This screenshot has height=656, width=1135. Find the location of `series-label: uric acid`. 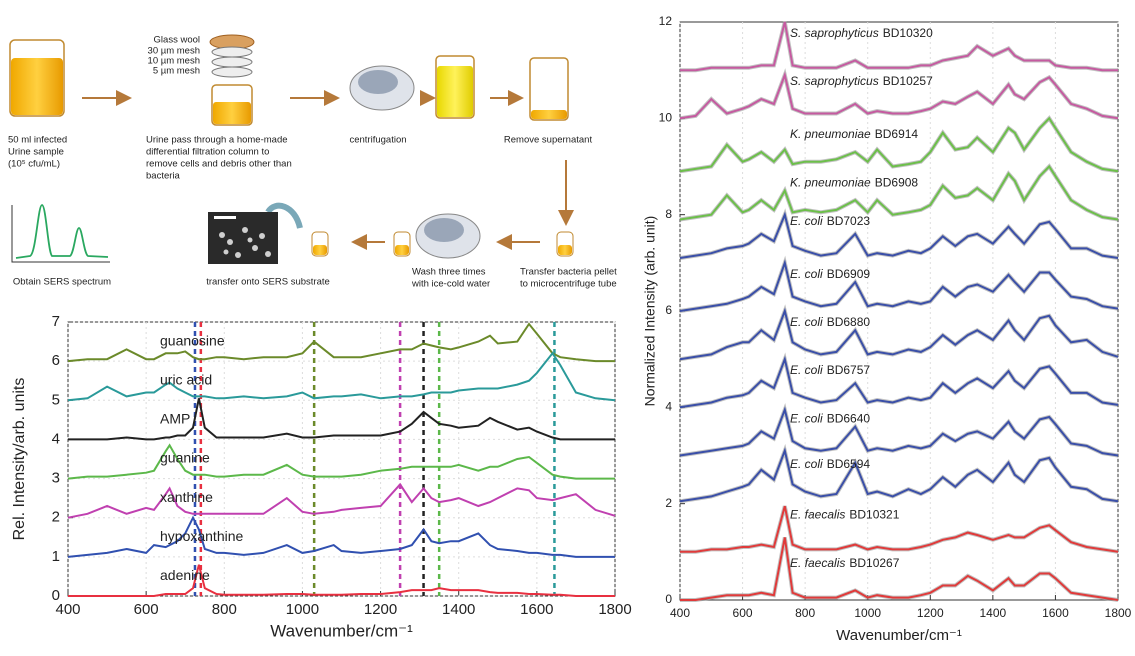

series-label: uric acid is located at coordinates (186, 379).